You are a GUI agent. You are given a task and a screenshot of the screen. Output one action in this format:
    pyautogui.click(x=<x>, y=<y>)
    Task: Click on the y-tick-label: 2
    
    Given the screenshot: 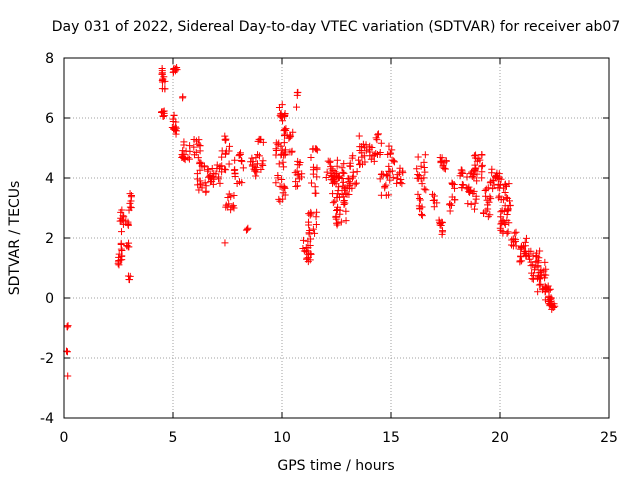 What is the action you would take?
    pyautogui.click(x=49, y=239)
    